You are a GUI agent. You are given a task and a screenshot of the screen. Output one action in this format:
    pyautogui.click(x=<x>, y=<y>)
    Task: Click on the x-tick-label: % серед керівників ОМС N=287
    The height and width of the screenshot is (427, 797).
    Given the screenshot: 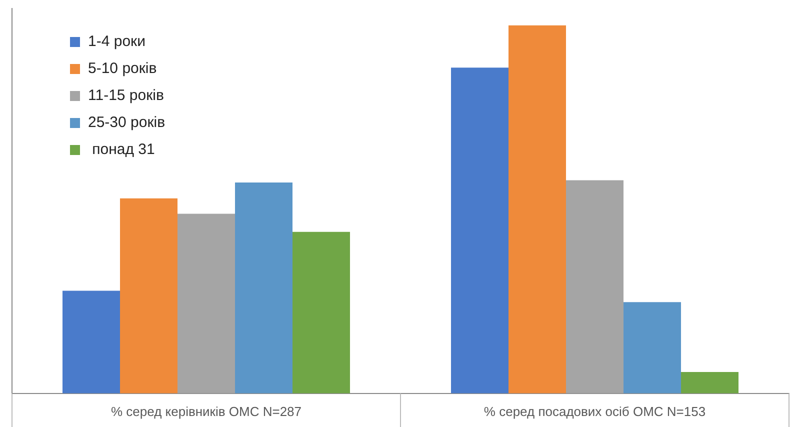 What is the action you would take?
    pyautogui.click(x=206, y=411)
    